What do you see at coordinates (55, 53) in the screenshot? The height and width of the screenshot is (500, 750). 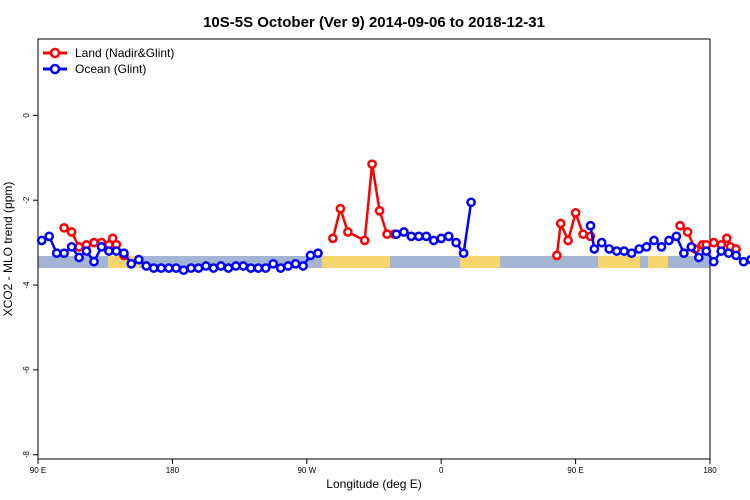 I see `legend-land-marker` at bounding box center [55, 53].